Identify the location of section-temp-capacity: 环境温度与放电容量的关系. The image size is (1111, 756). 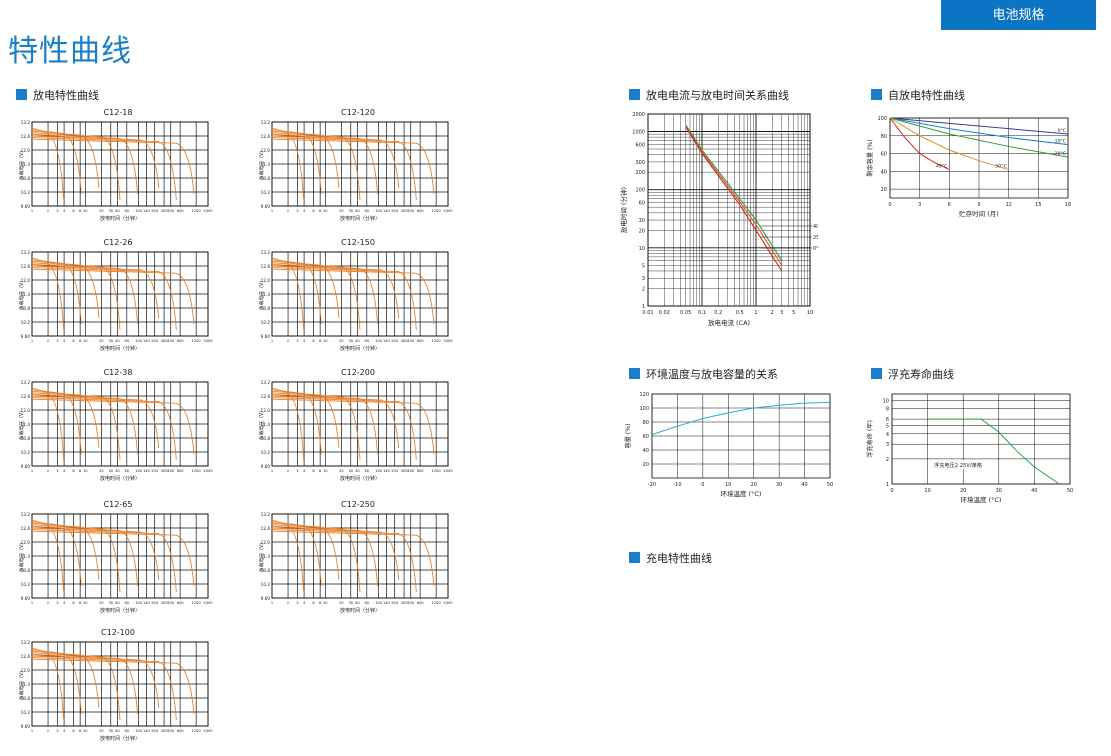
(703, 374).